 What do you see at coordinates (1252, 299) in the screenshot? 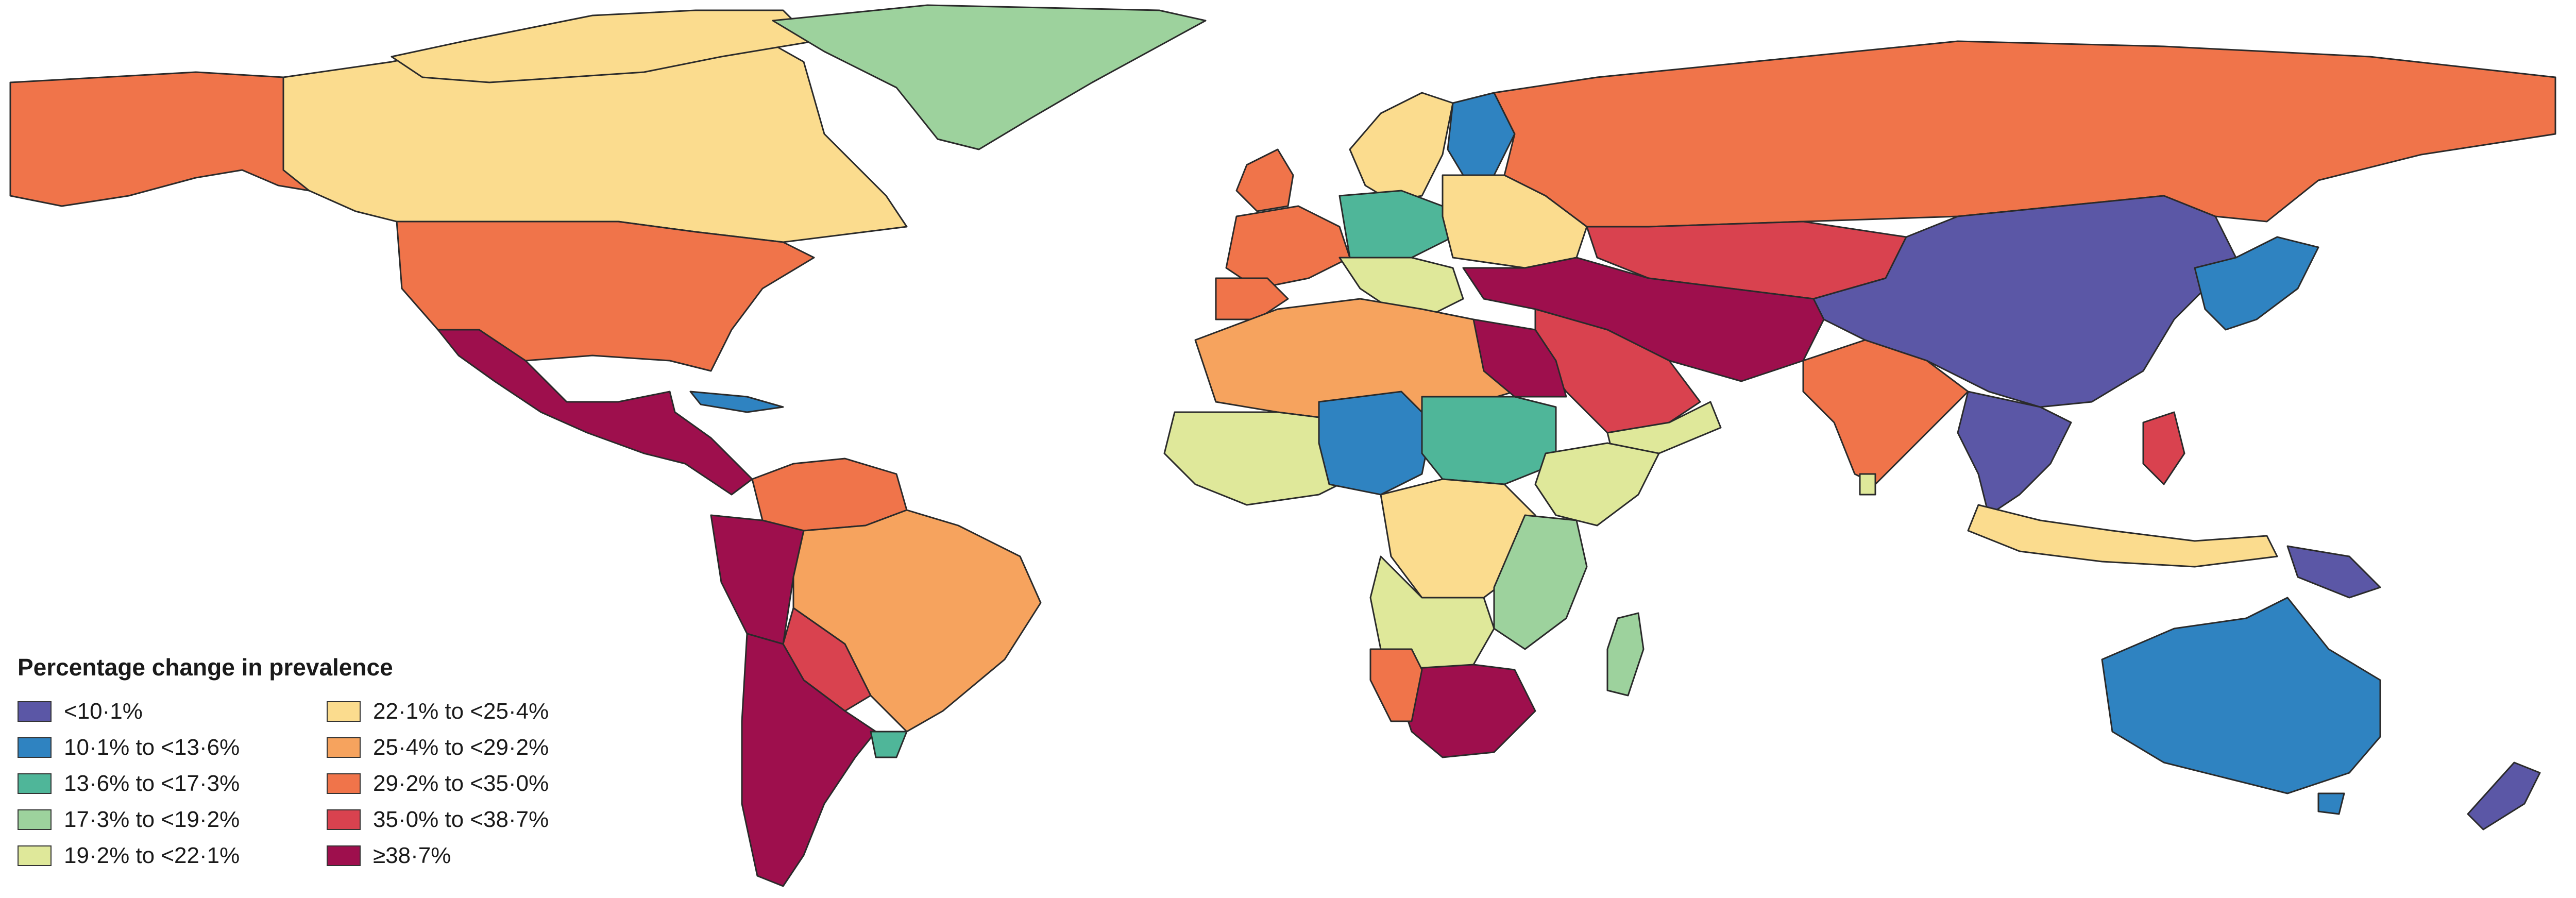
I see `region-iberia` at bounding box center [1252, 299].